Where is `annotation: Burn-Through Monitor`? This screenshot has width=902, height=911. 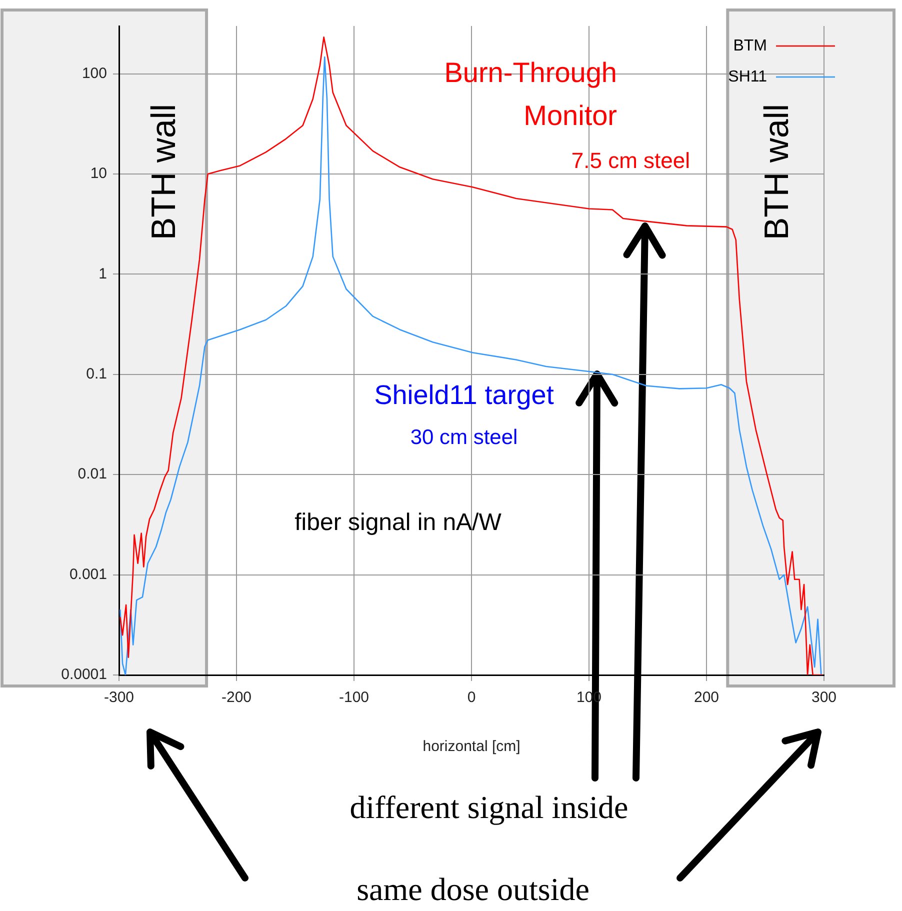 annotation: Burn-Through Monitor is located at coordinates (530, 94).